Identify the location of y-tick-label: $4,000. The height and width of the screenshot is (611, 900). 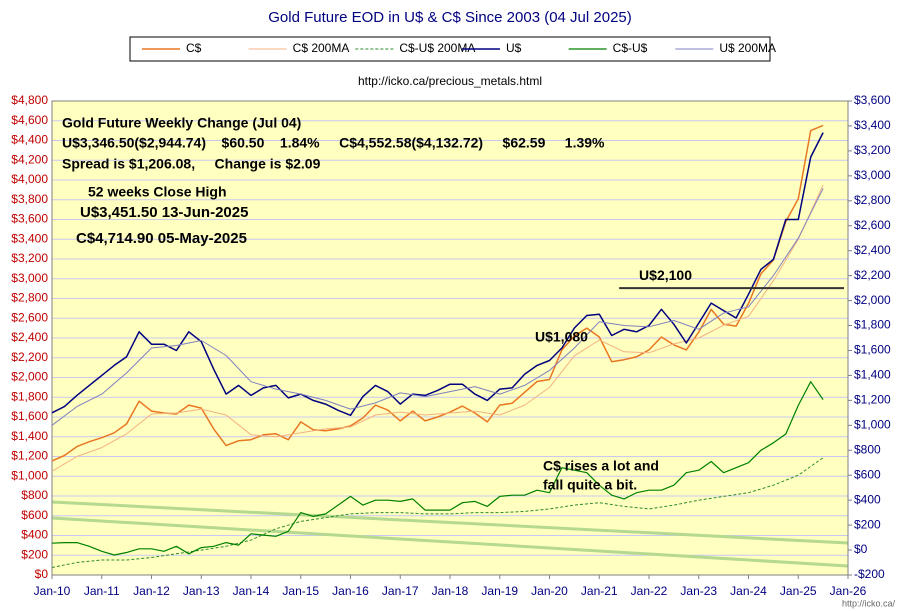
(29, 179).